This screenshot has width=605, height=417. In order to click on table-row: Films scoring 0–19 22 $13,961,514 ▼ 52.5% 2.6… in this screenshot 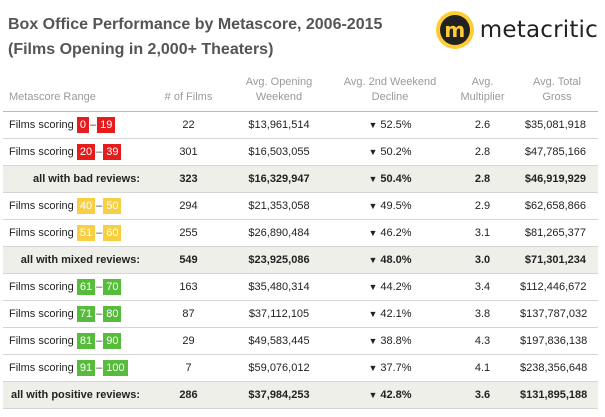, I will do `click(300, 125)`.